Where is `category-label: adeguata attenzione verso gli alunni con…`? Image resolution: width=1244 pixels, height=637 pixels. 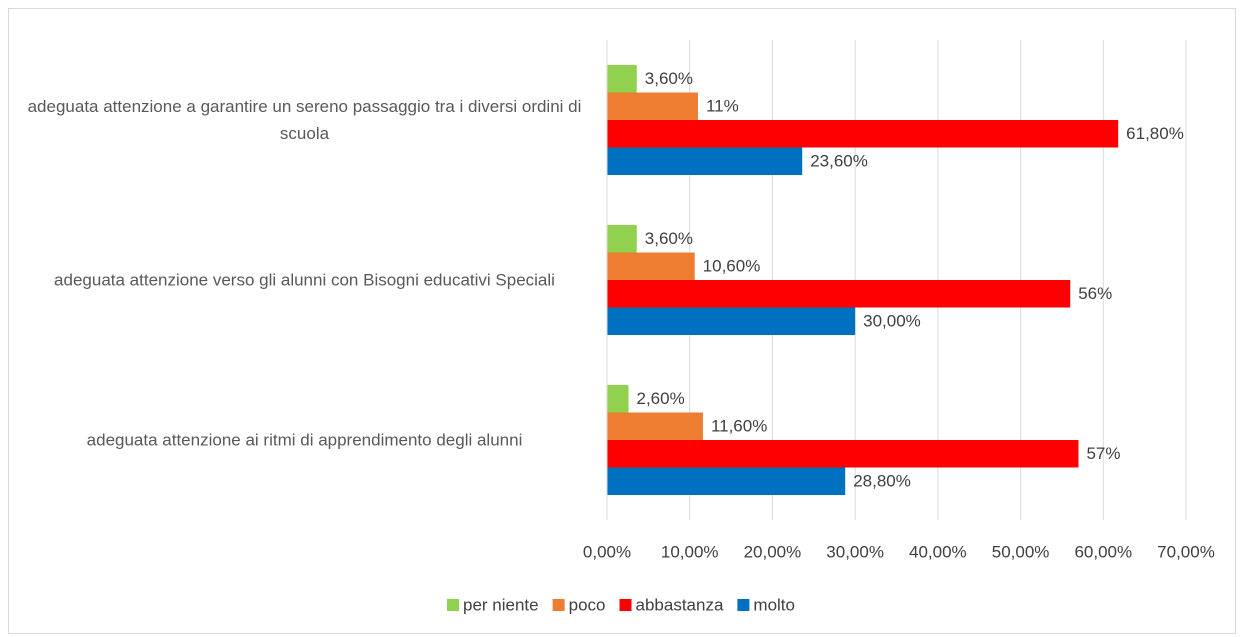
category-label: adeguata attenzione verso gli alunni con… is located at coordinates (304, 280).